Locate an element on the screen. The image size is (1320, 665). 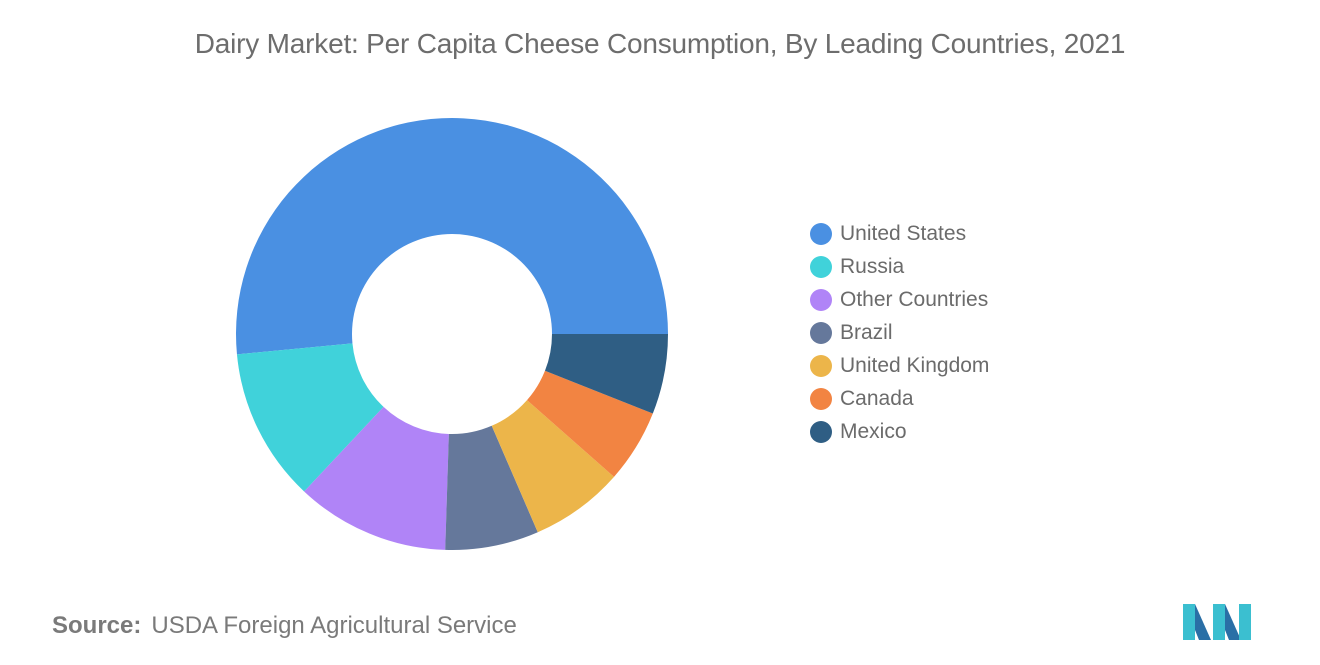
mordor-logo-icon is located at coordinates (1217, 622).